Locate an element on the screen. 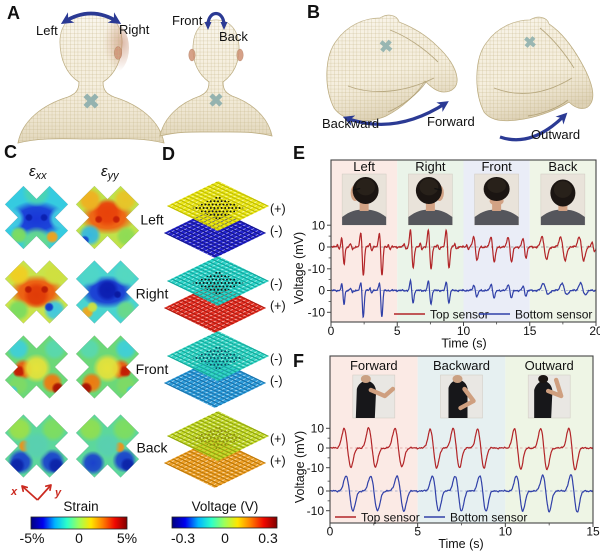  photo-head-left is located at coordinates (364, 199).